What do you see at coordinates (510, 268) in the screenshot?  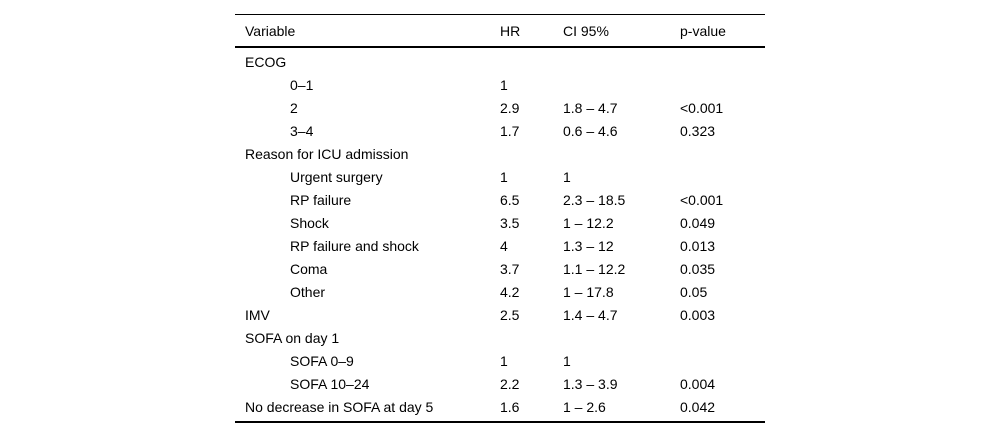 I see `cell-hr: 3.7` at bounding box center [510, 268].